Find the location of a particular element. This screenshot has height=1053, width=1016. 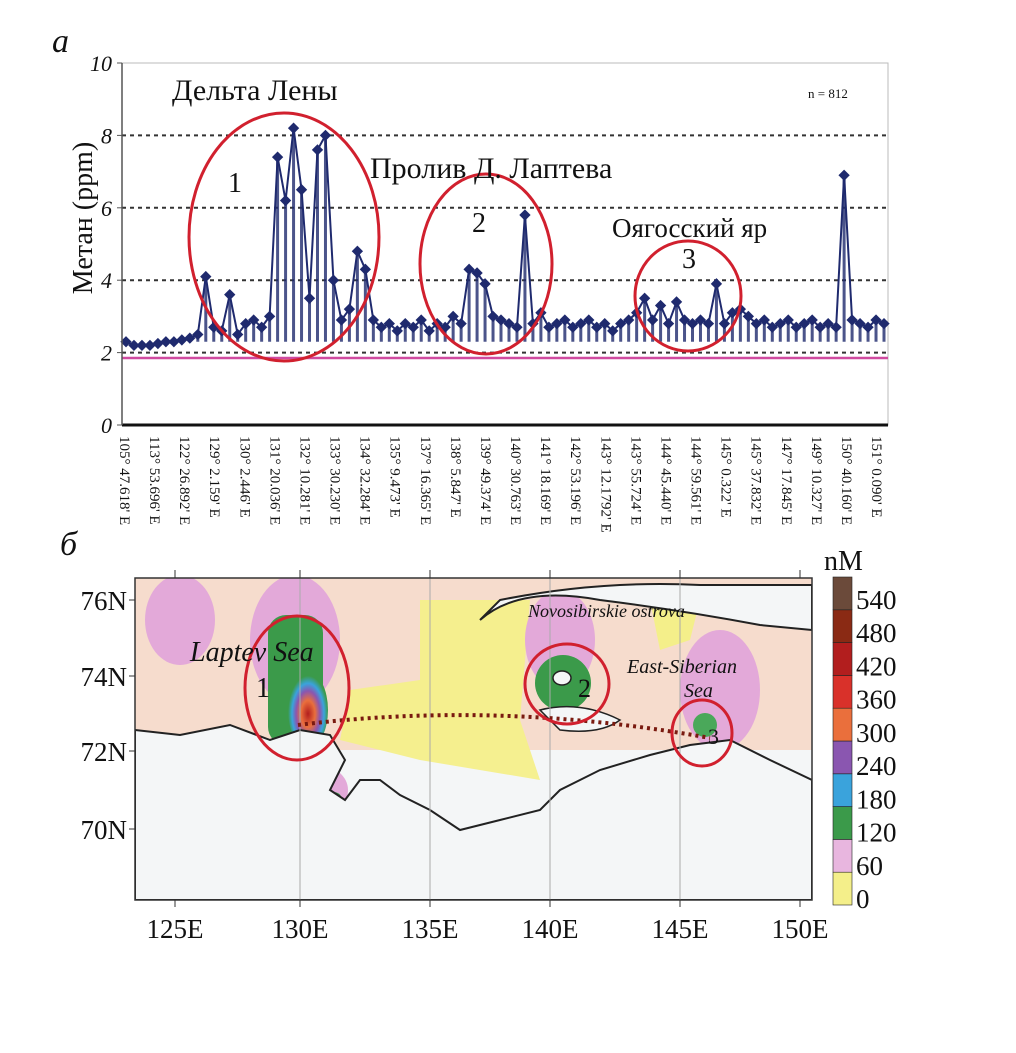

x-tick-label: 143° 55.724' E is located at coordinates (635, 480).